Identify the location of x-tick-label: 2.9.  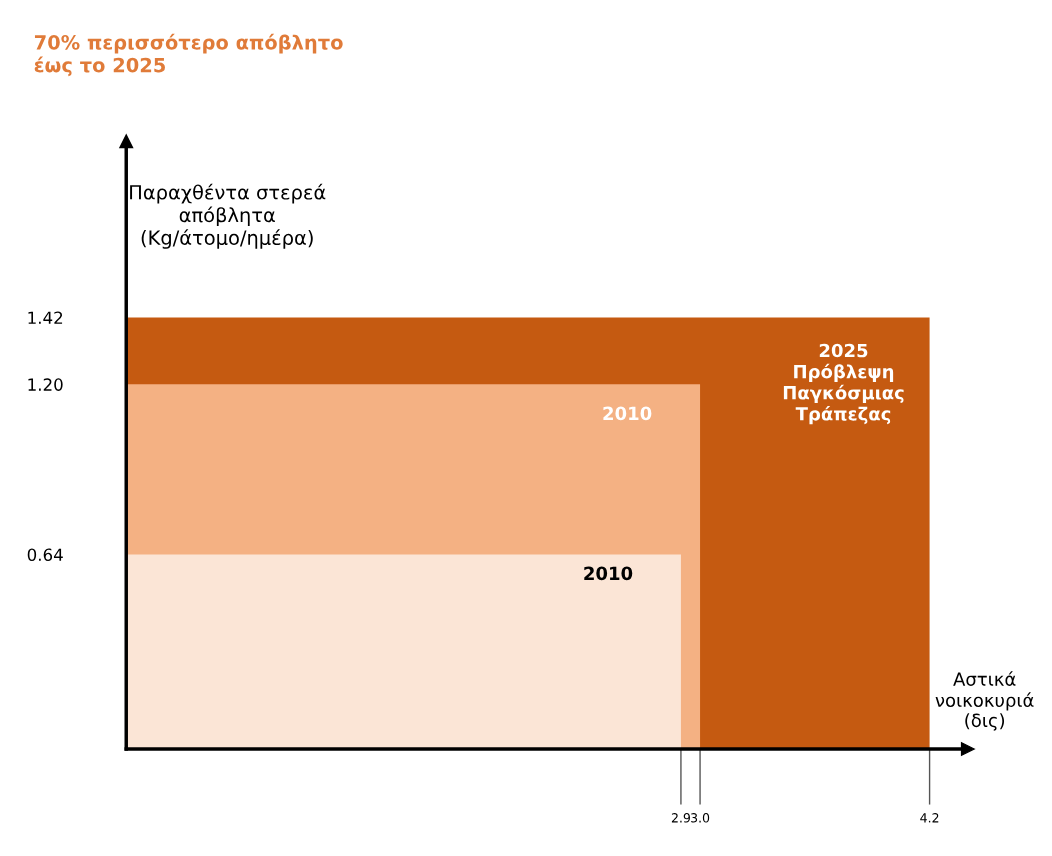
(680, 818).